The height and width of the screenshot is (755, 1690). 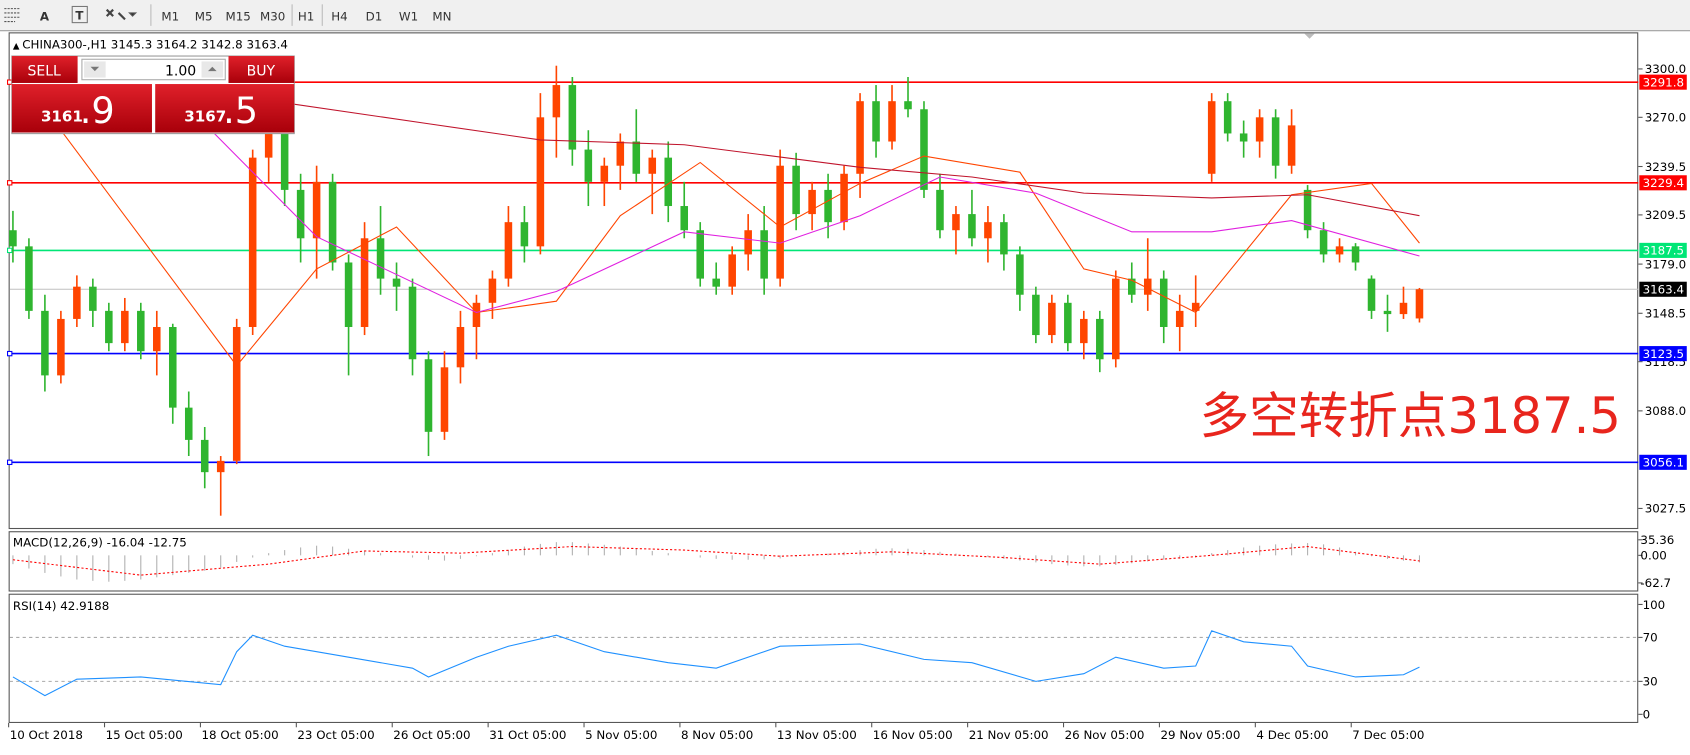 I want to click on rsi-label: RSI(14), so click(x=35, y=606).